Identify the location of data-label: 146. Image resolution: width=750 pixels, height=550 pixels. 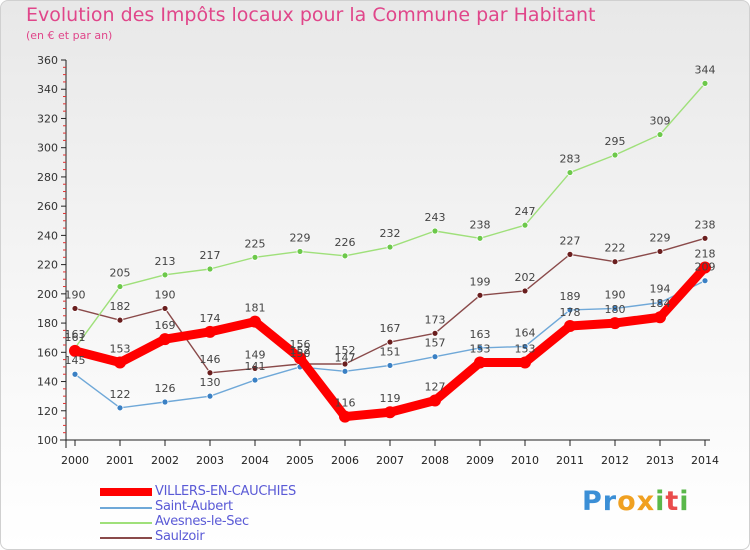
(210, 359).